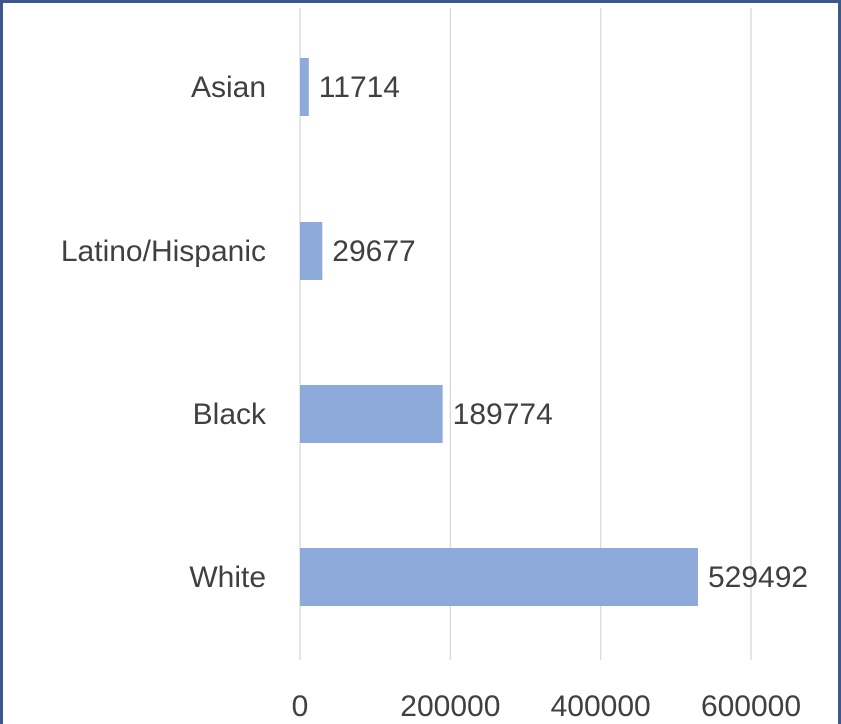 This screenshot has height=724, width=841. I want to click on value-label-asian: 11714, so click(359, 87).